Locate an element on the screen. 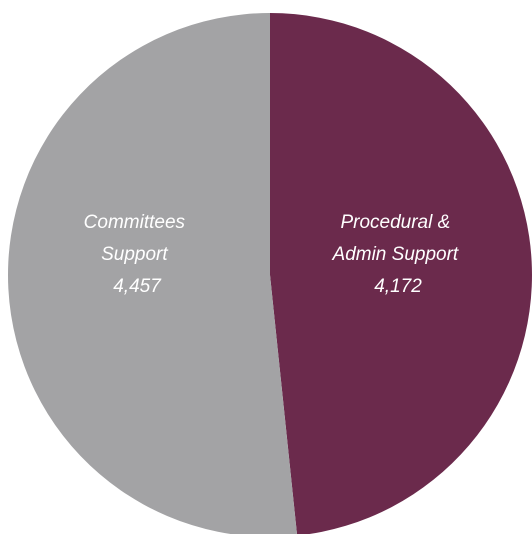 The height and width of the screenshot is (534, 532). slice-label-procedural-admin-line-1: Procedural & is located at coordinates (395, 222).